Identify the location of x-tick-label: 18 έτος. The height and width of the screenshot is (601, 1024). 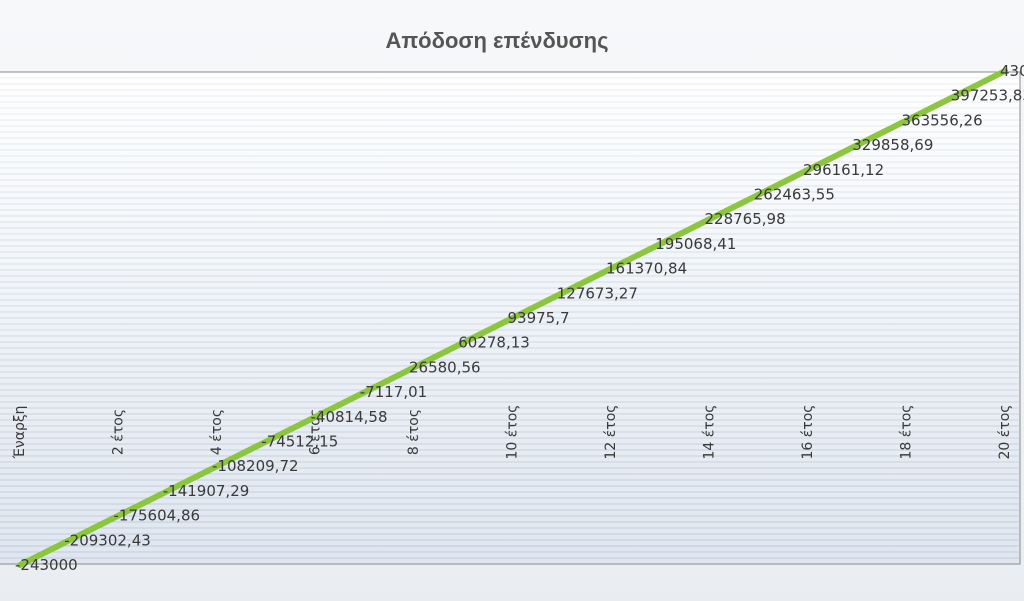
(907, 431).